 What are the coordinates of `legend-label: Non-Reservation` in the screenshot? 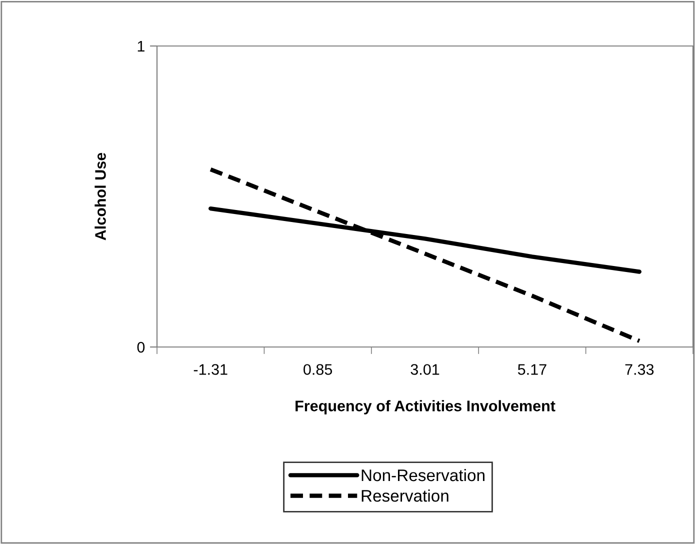 It's located at (423, 475).